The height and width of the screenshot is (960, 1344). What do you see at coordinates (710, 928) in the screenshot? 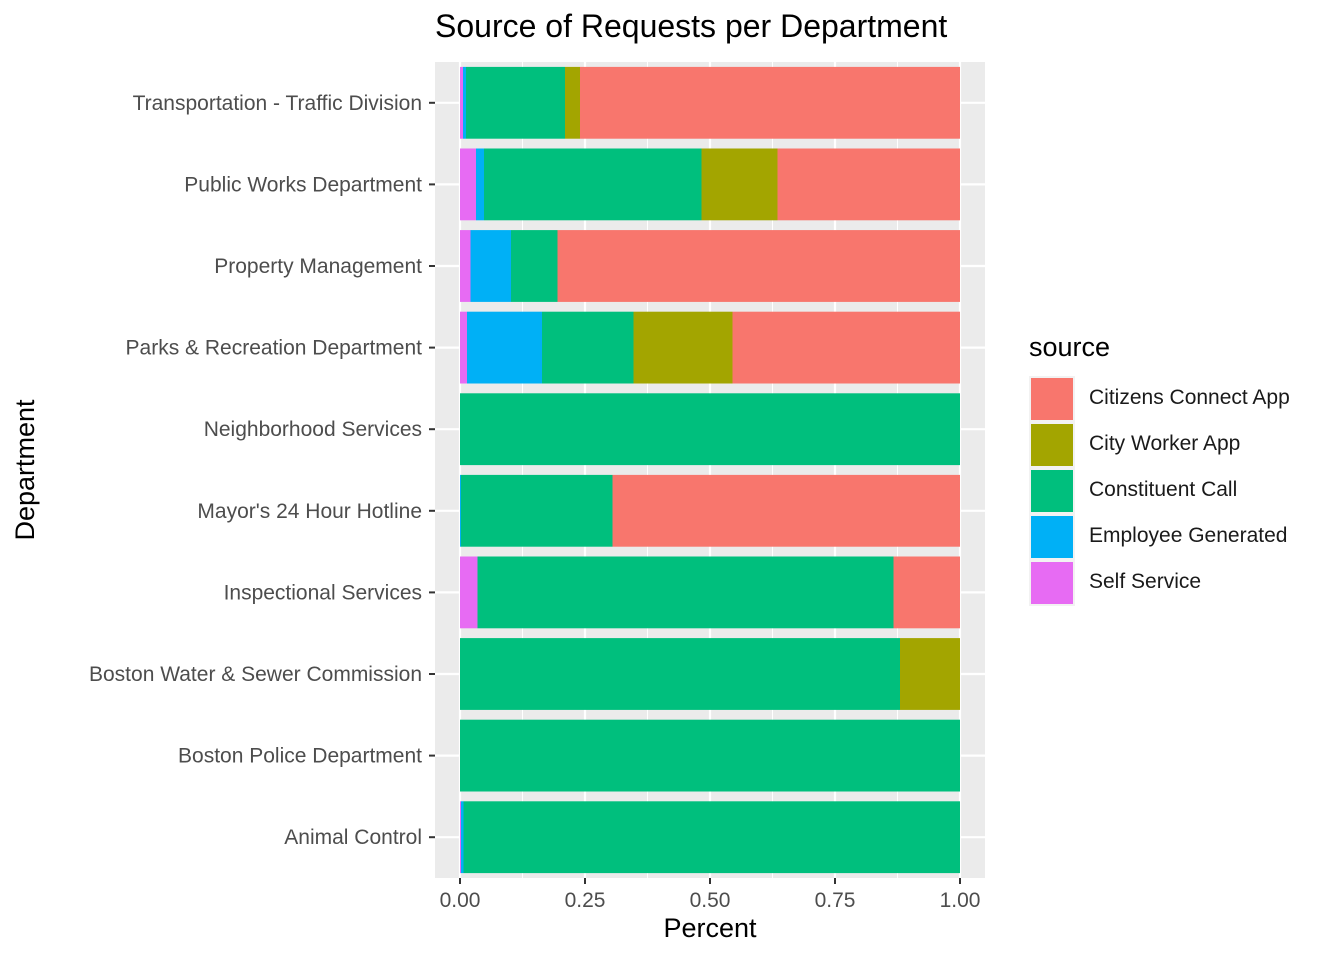
I see `x-axis-label: Percent` at bounding box center [710, 928].